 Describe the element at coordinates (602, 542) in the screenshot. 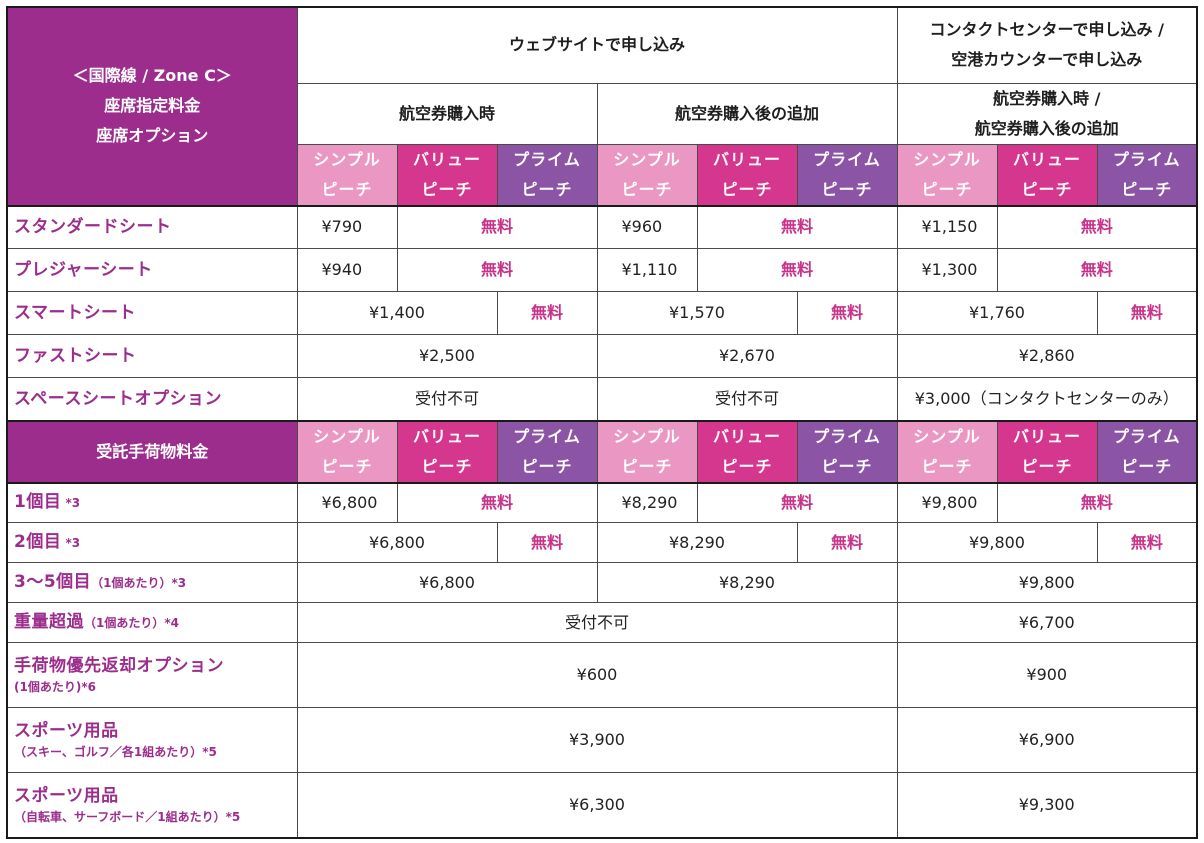

I see `baggage-row-second: 2個目 *3 ¥6,800 無料 ¥8,290 無料 ¥9,800 無料` at that location.